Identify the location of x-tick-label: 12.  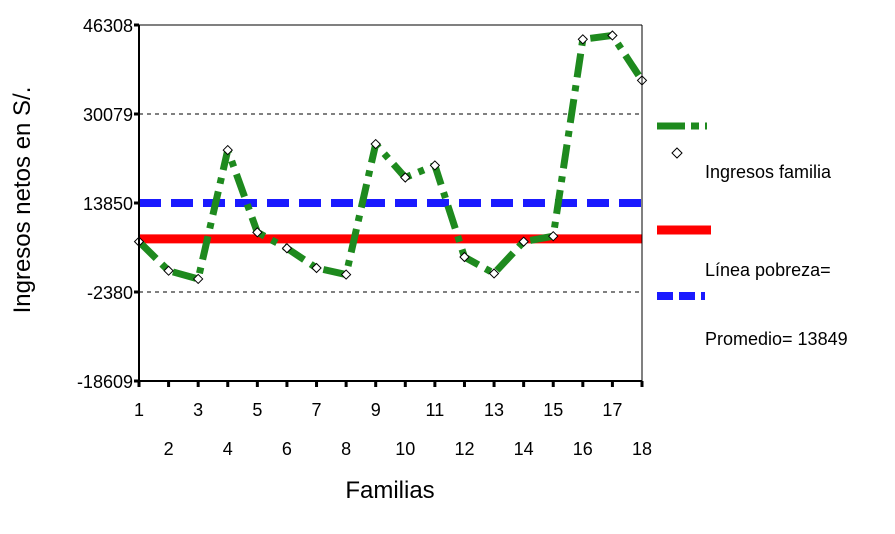
(464, 449).